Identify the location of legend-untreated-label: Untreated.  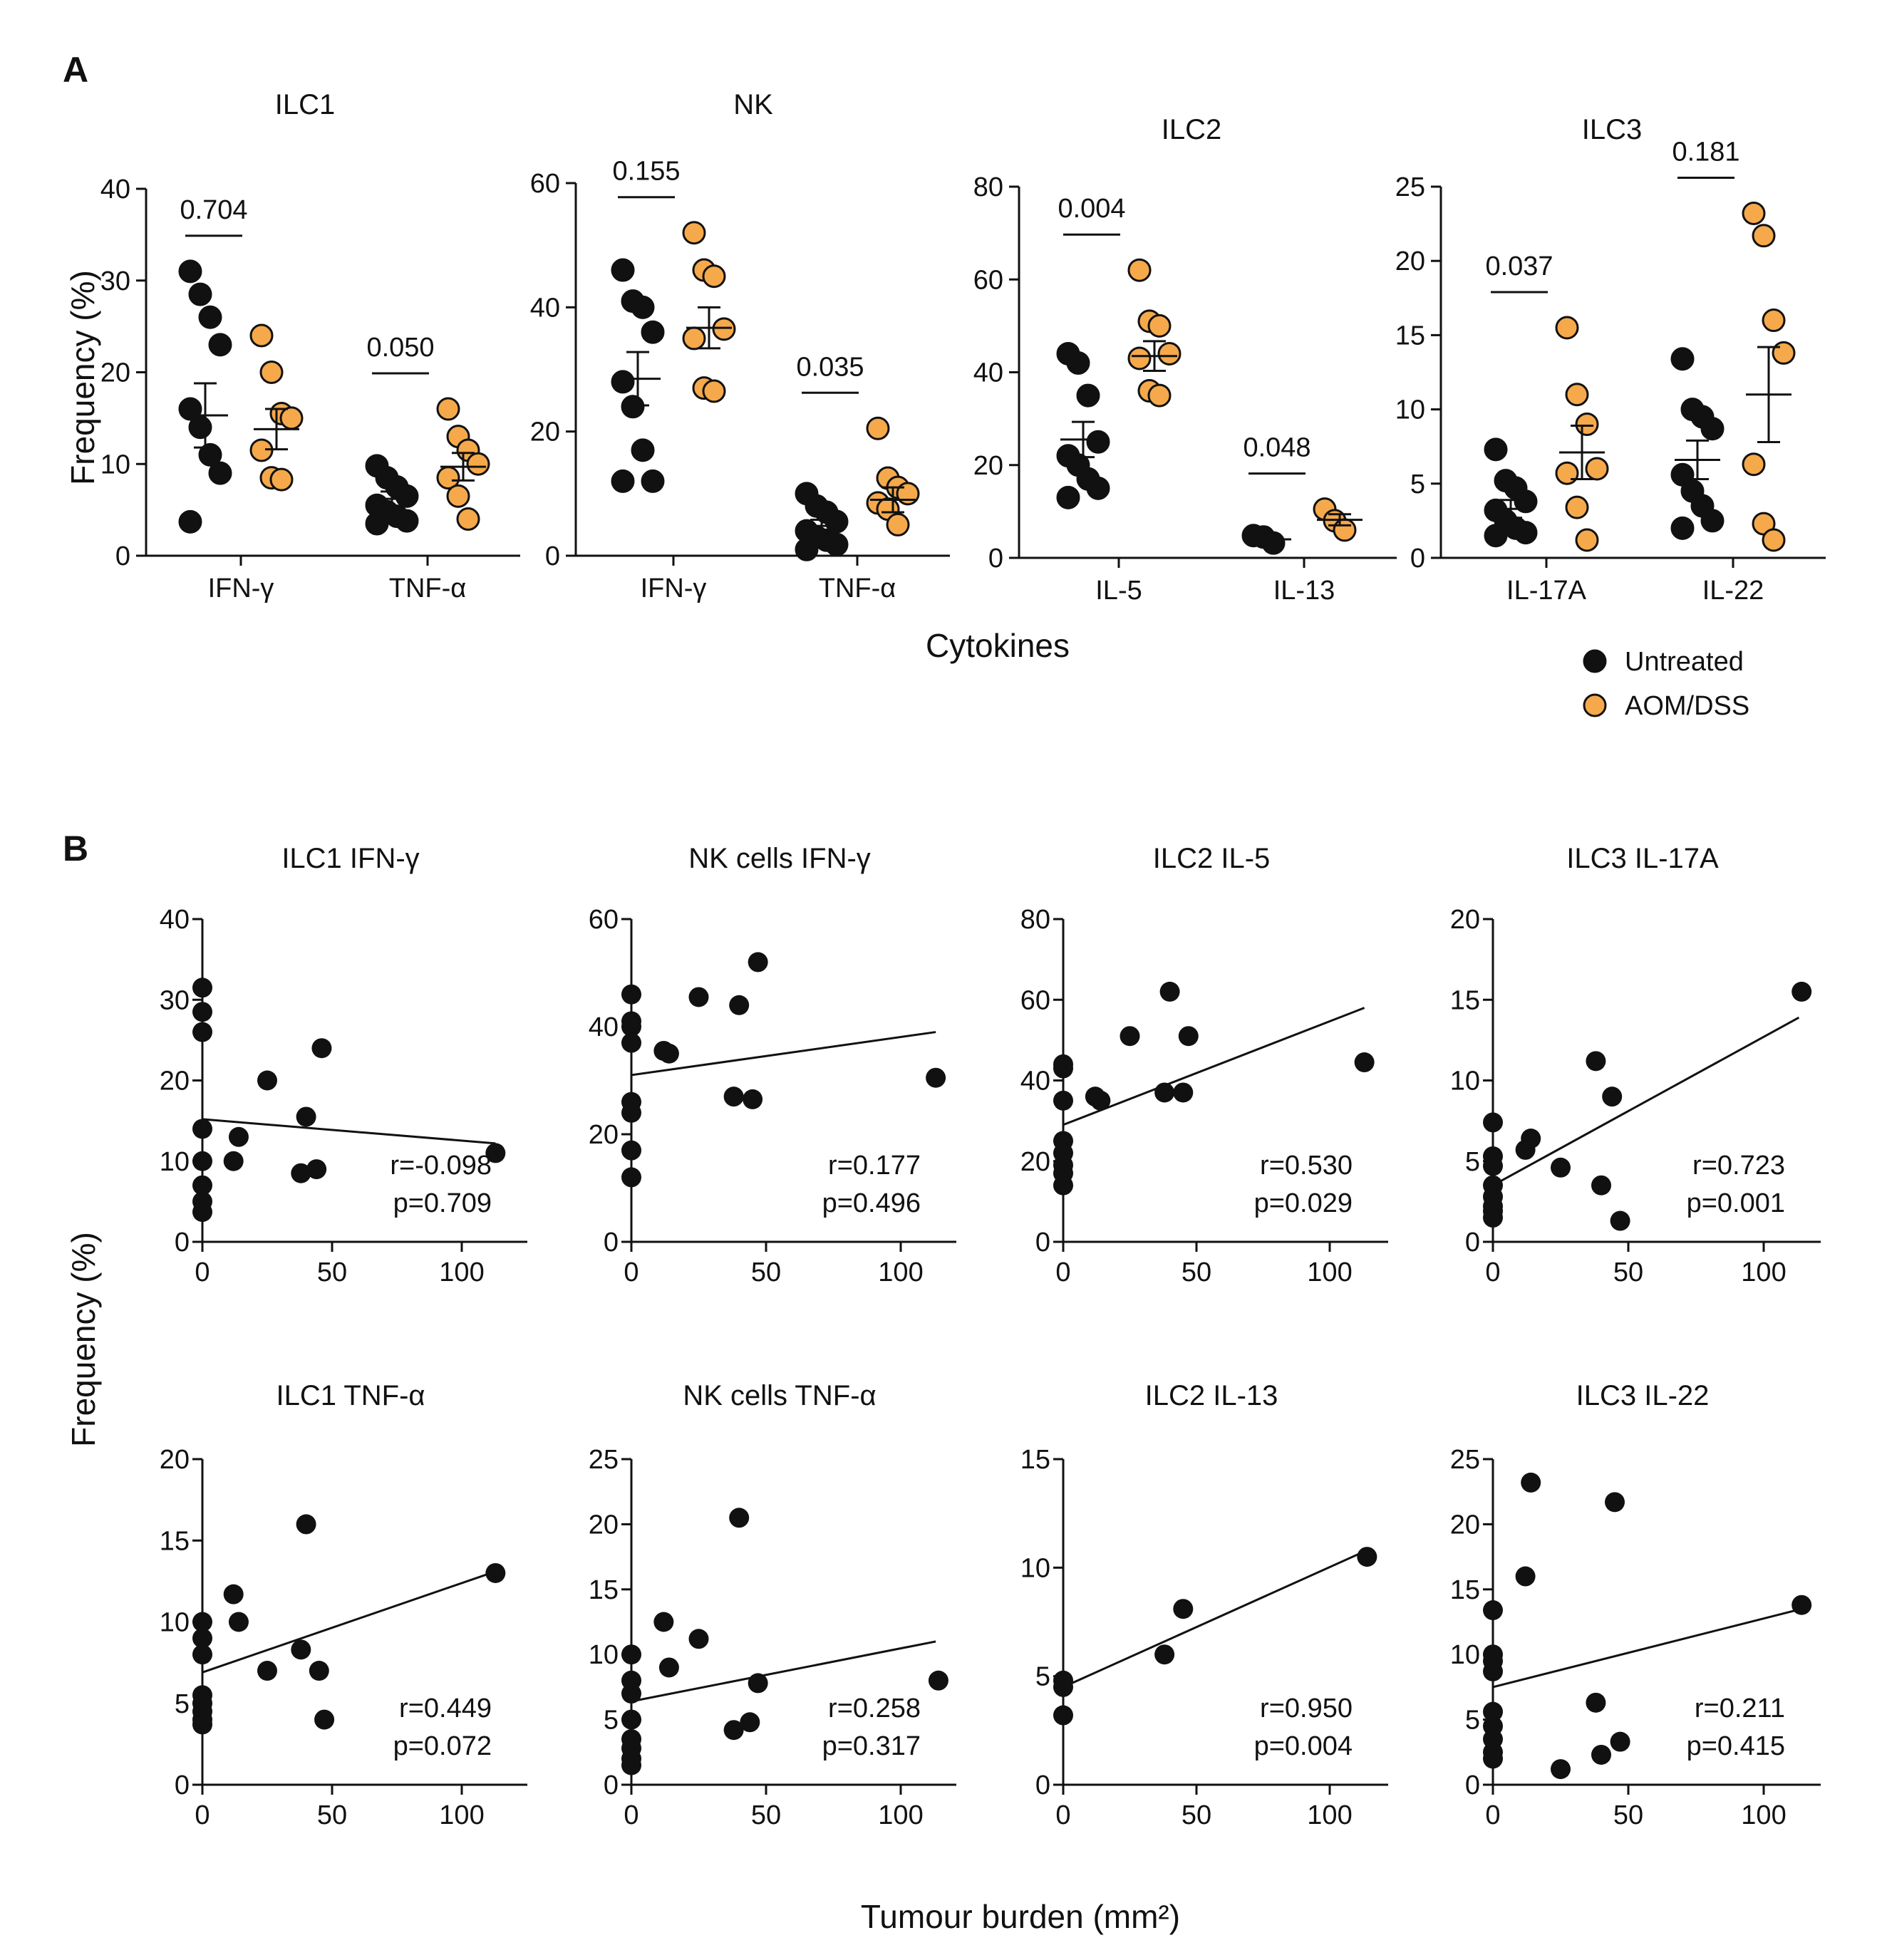
(1685, 662).